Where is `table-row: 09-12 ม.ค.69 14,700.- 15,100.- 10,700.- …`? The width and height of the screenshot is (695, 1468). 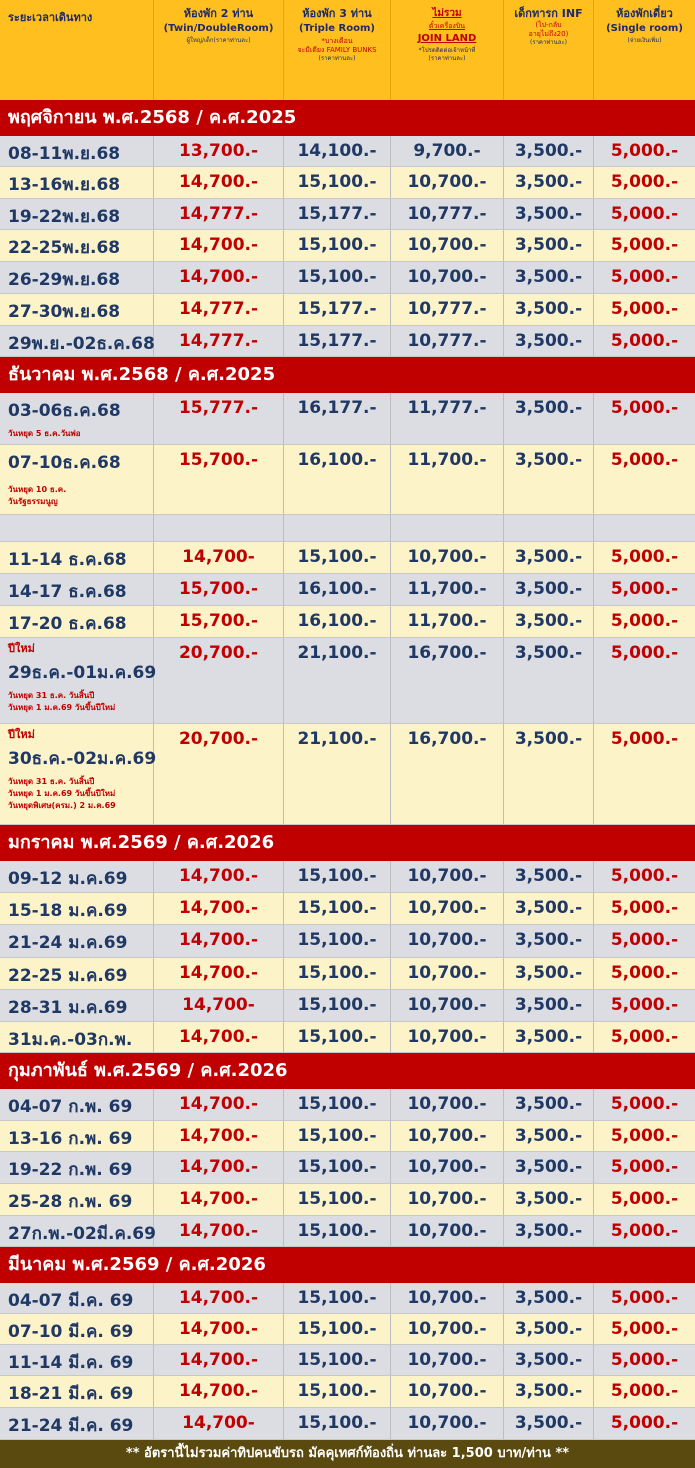 table-row: 09-12 ม.ค.69 14,700.- 15,100.- 10,700.- … is located at coordinates (347, 877).